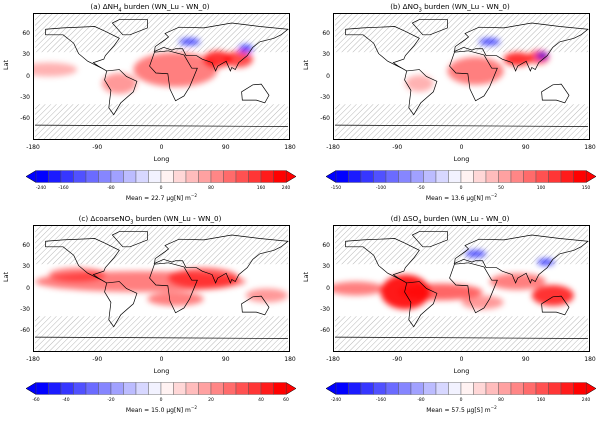  Describe the element at coordinates (476, 254) in the screenshot. I see `field-negative` at that location.